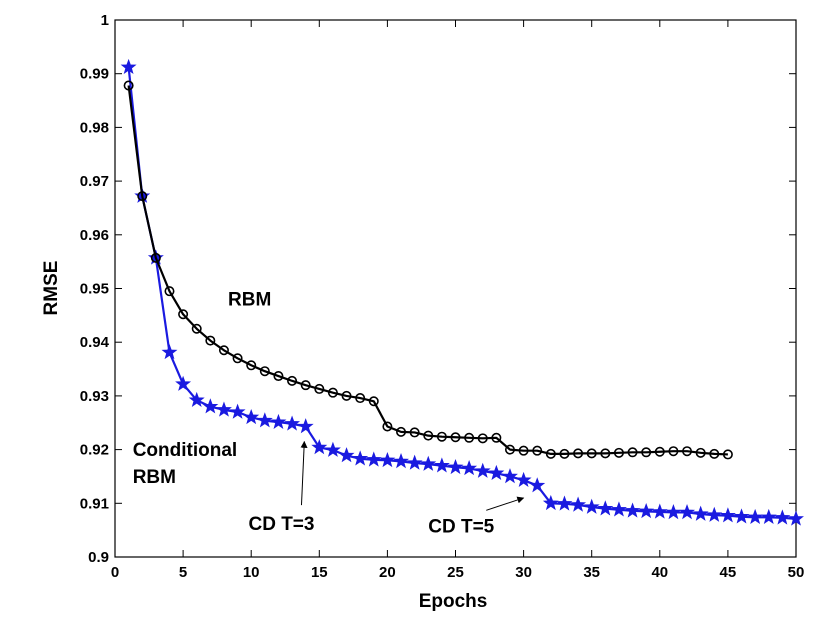 The height and width of the screenshot is (619, 830). I want to click on x-tick-label: 50, so click(796, 572).